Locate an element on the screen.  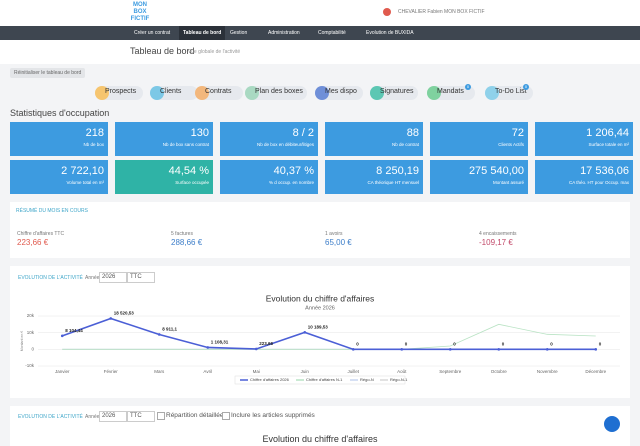
stat-value: 8 250,19 is located at coordinates (397, 171).